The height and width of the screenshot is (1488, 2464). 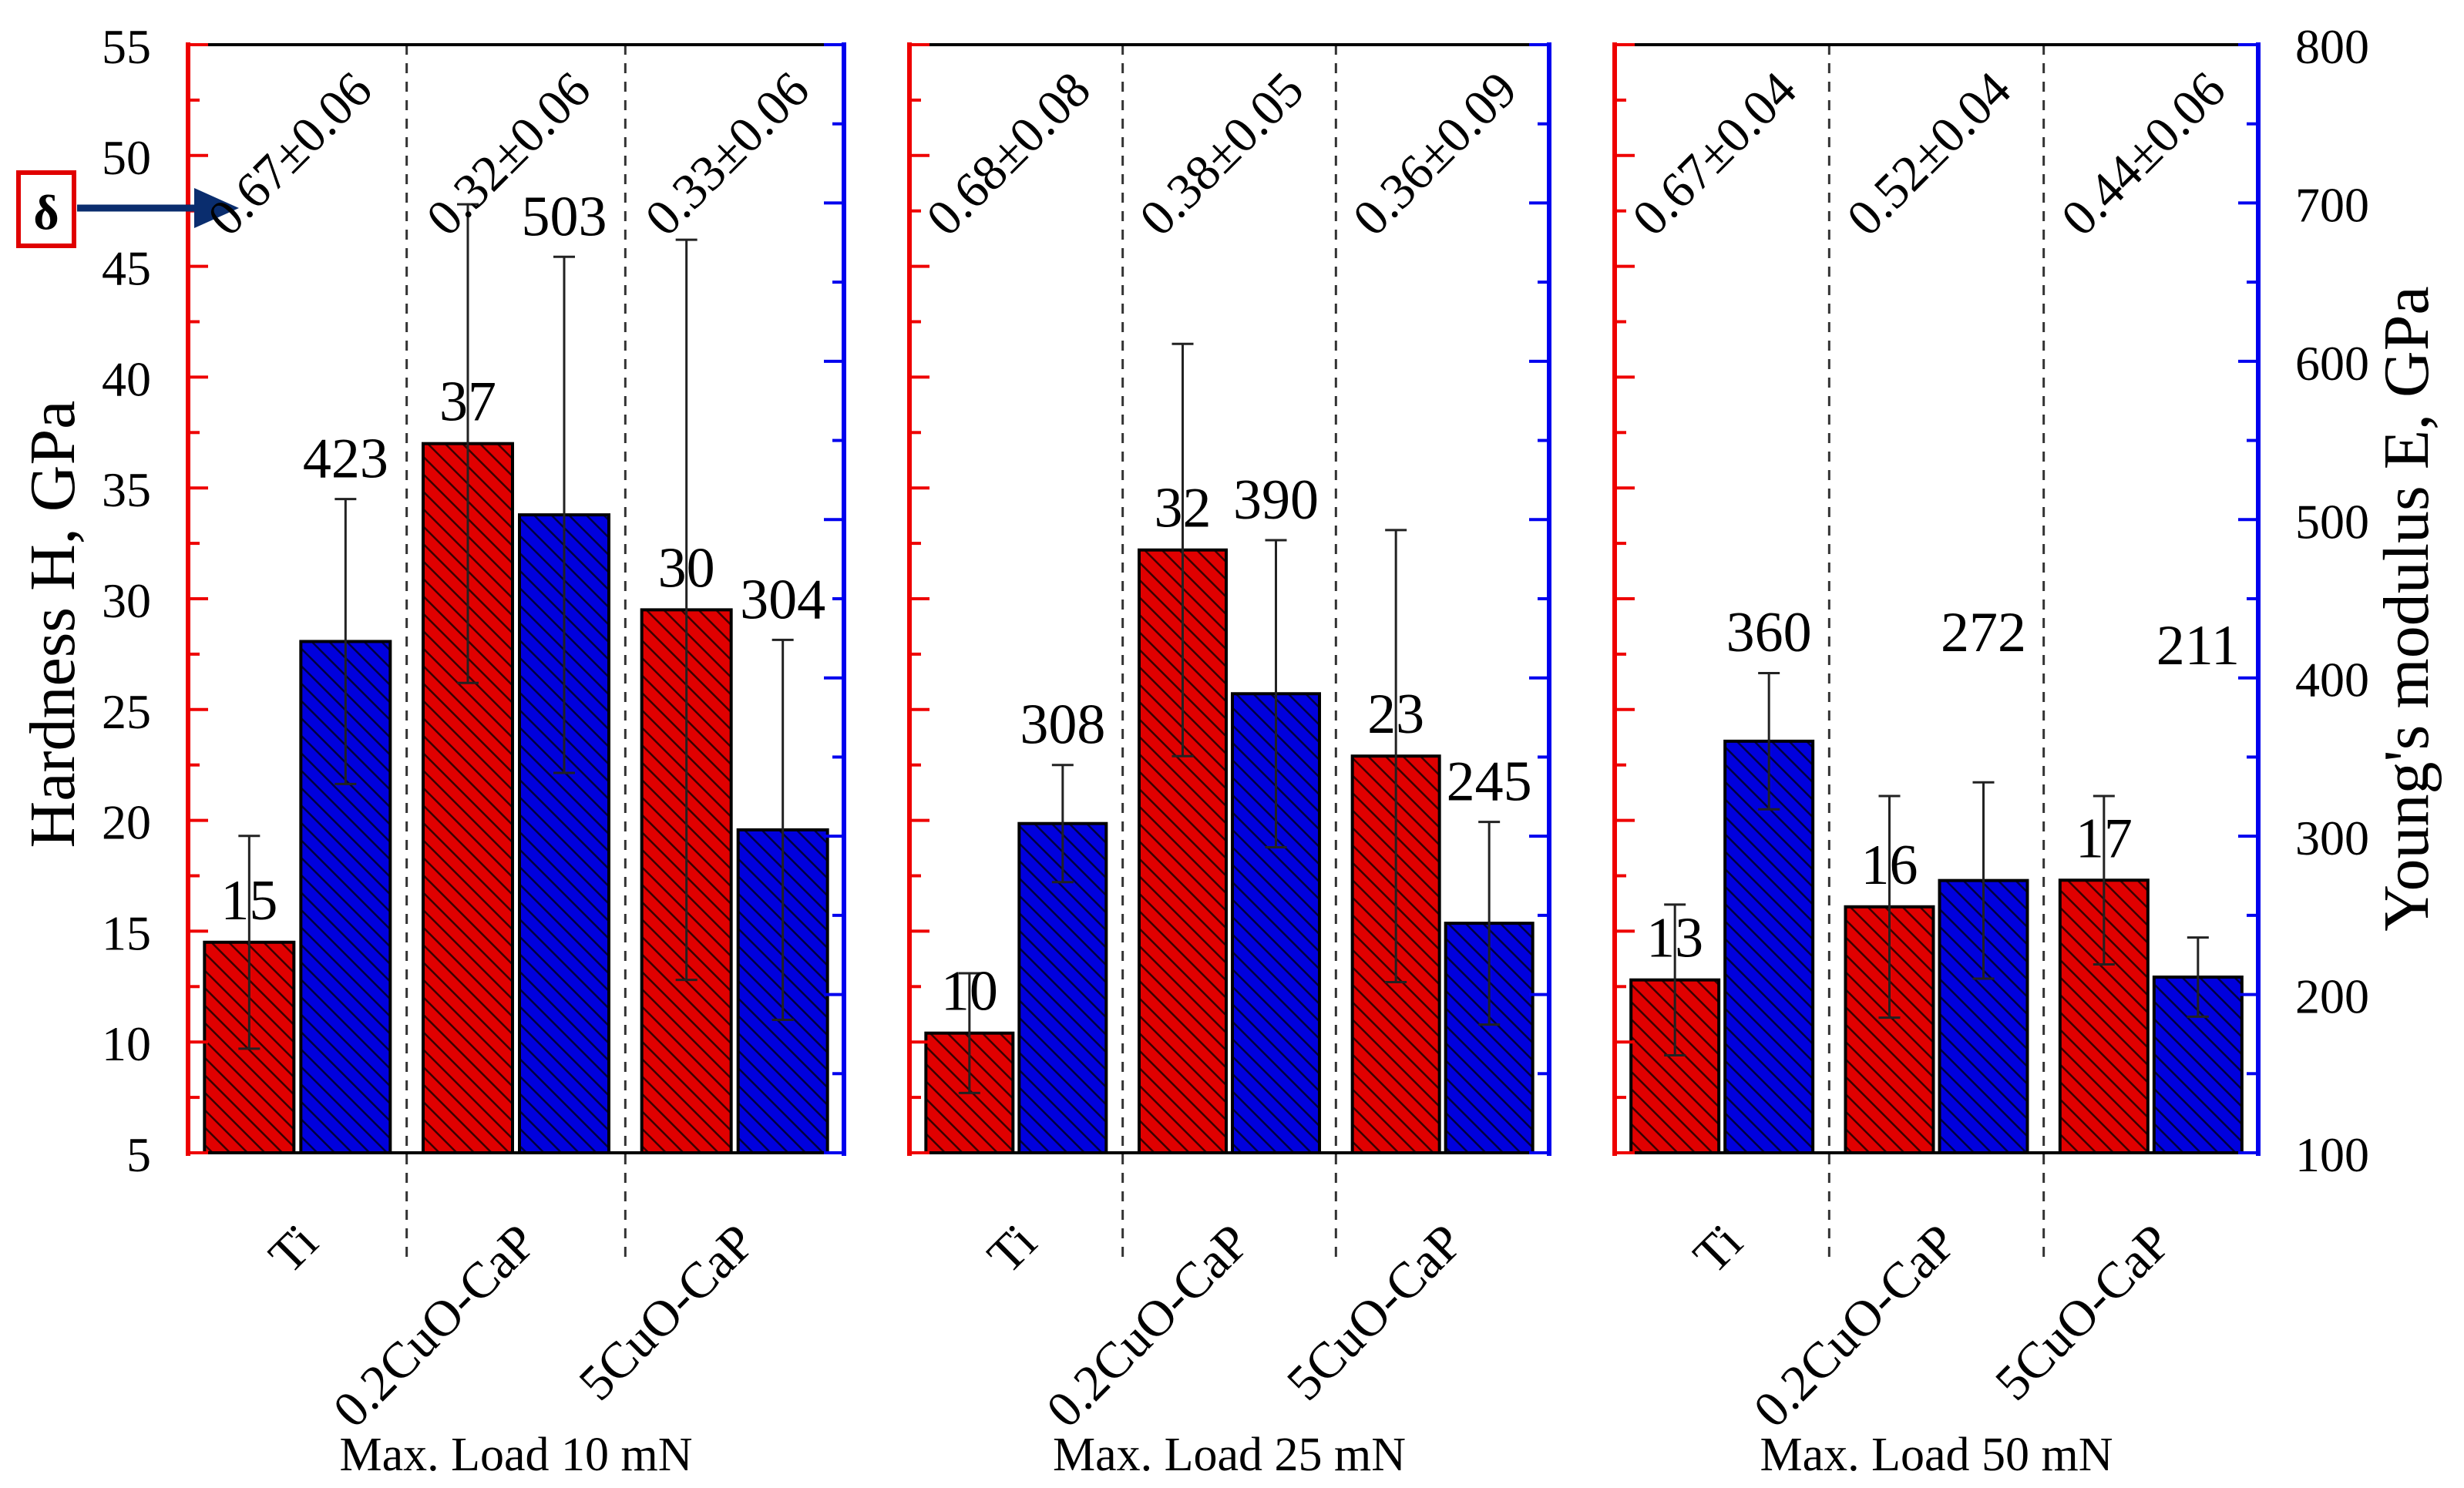 What do you see at coordinates (2332, 204) in the screenshot?
I see `right-tick-label: 700` at bounding box center [2332, 204].